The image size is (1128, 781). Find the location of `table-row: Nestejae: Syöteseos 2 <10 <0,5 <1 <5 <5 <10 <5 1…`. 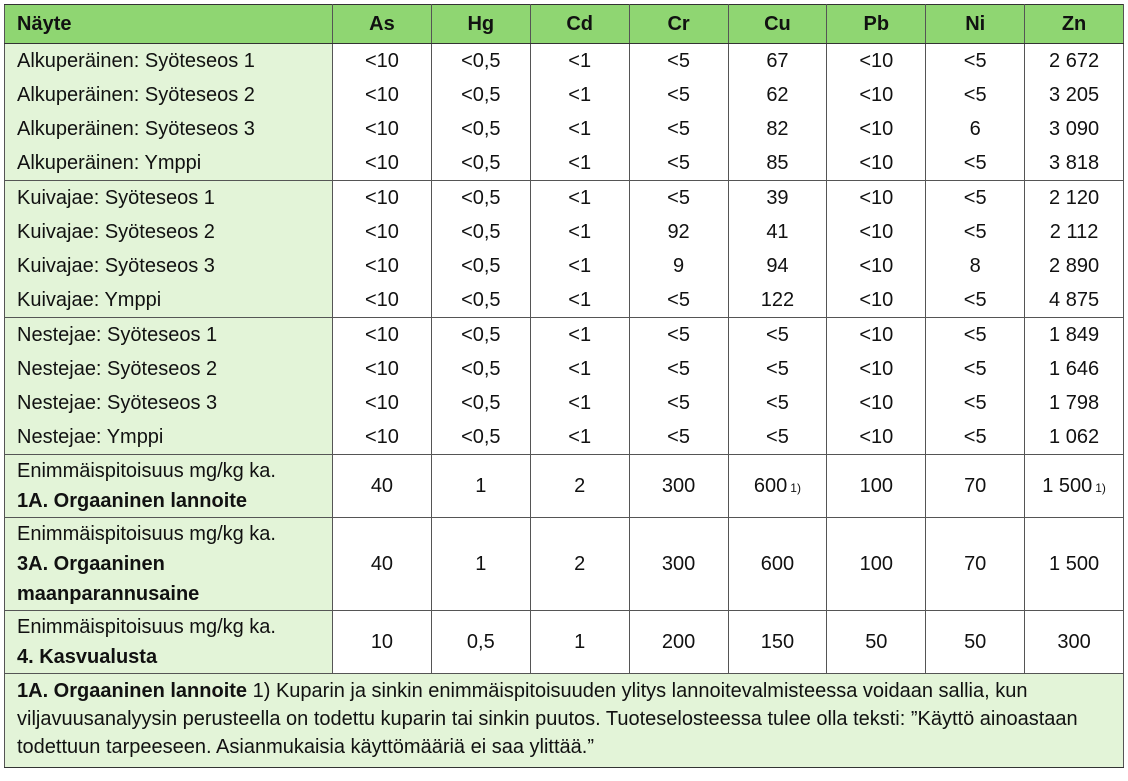

table-row: Nestejae: Syöteseos 2 <10 <0,5 <1 <5 <5 <10 <5 1… is located at coordinates (564, 369).